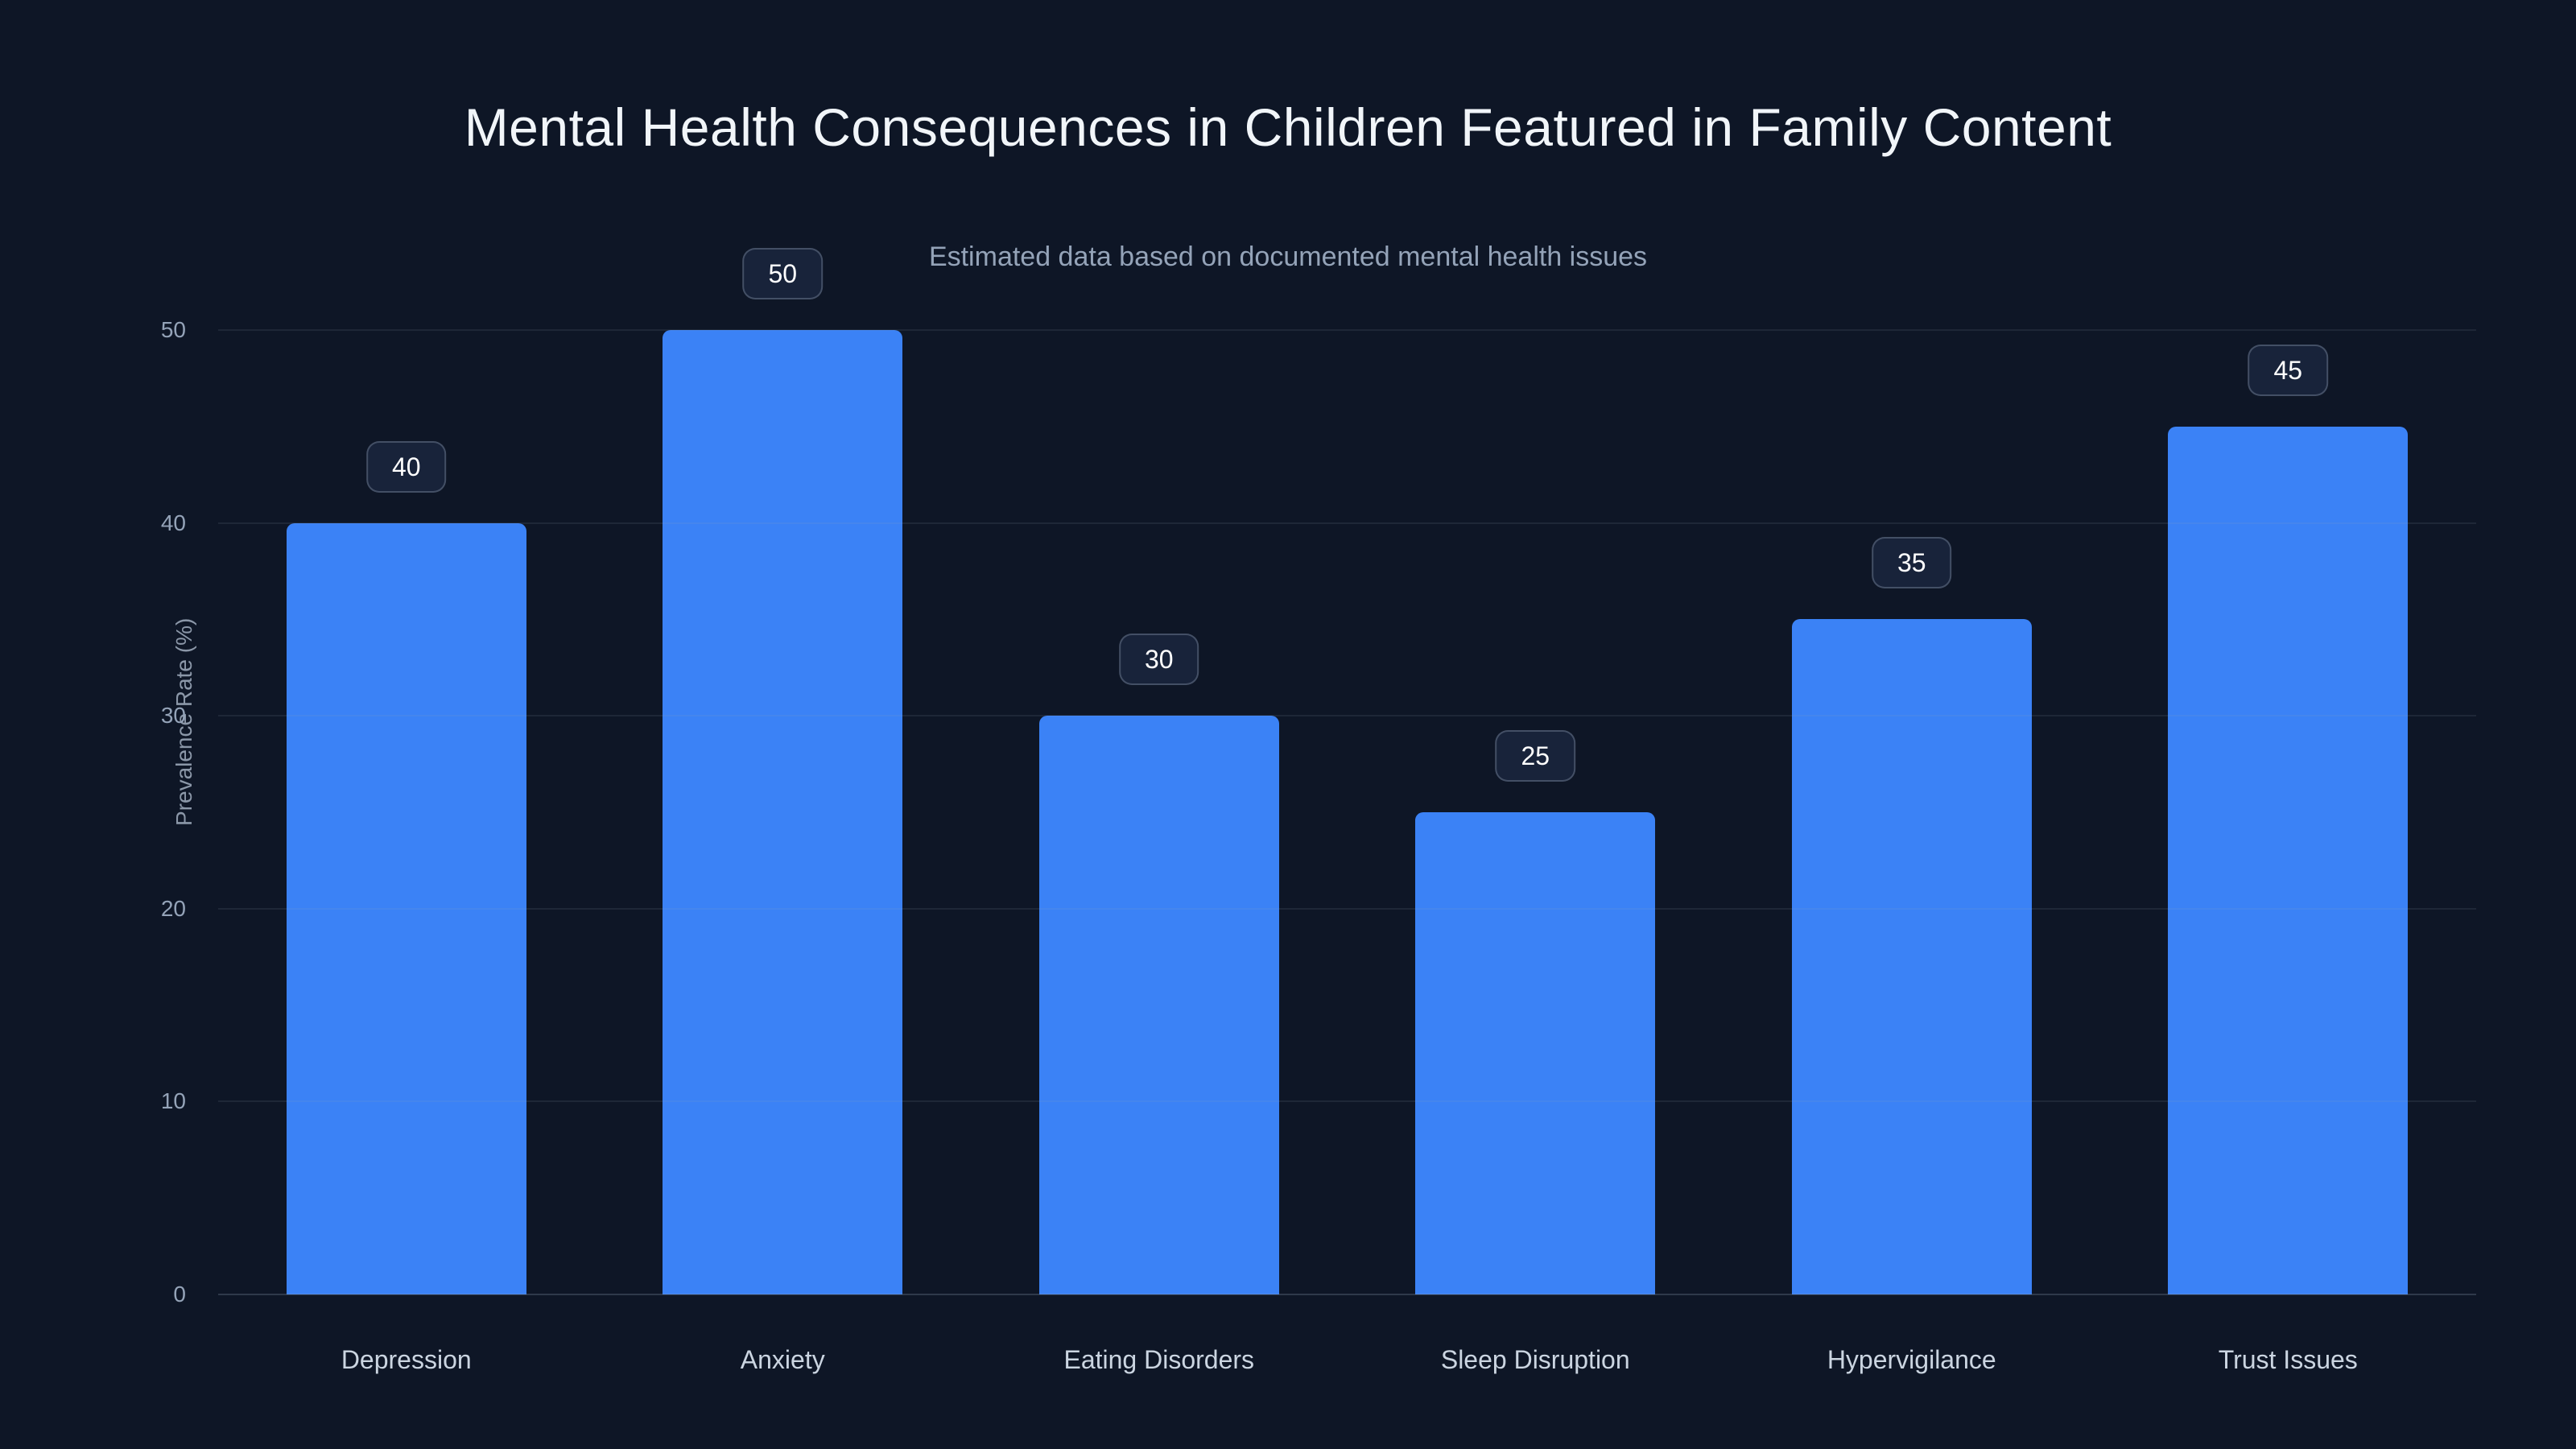 The image size is (2576, 1449). I want to click on x-axis-label-anxiety: Anxiety, so click(782, 1359).